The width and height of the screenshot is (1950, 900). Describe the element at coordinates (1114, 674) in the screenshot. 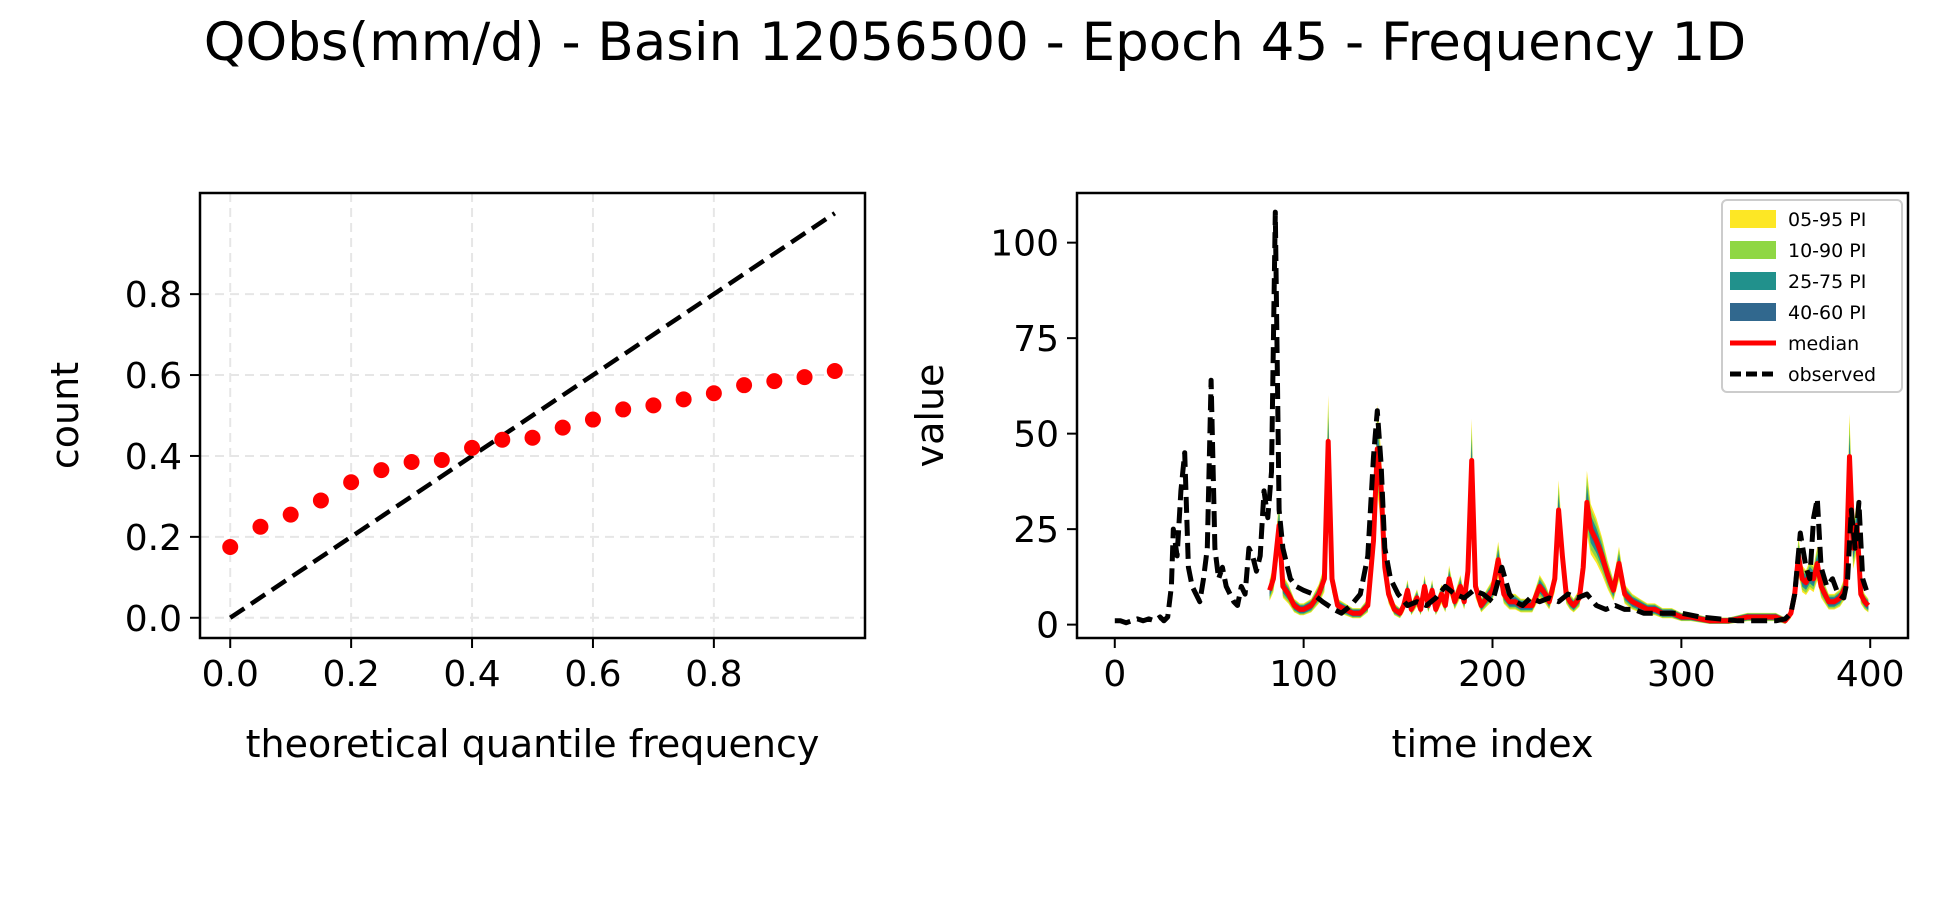

I see `x-tick-label: 0` at that location.